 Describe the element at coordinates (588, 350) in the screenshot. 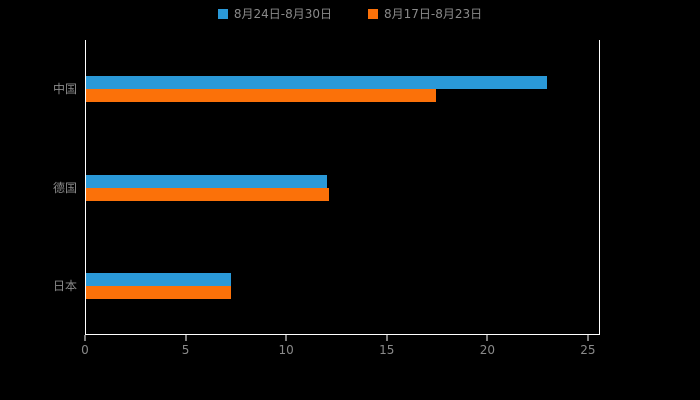

I see `x-axis-tick-label: 25` at that location.